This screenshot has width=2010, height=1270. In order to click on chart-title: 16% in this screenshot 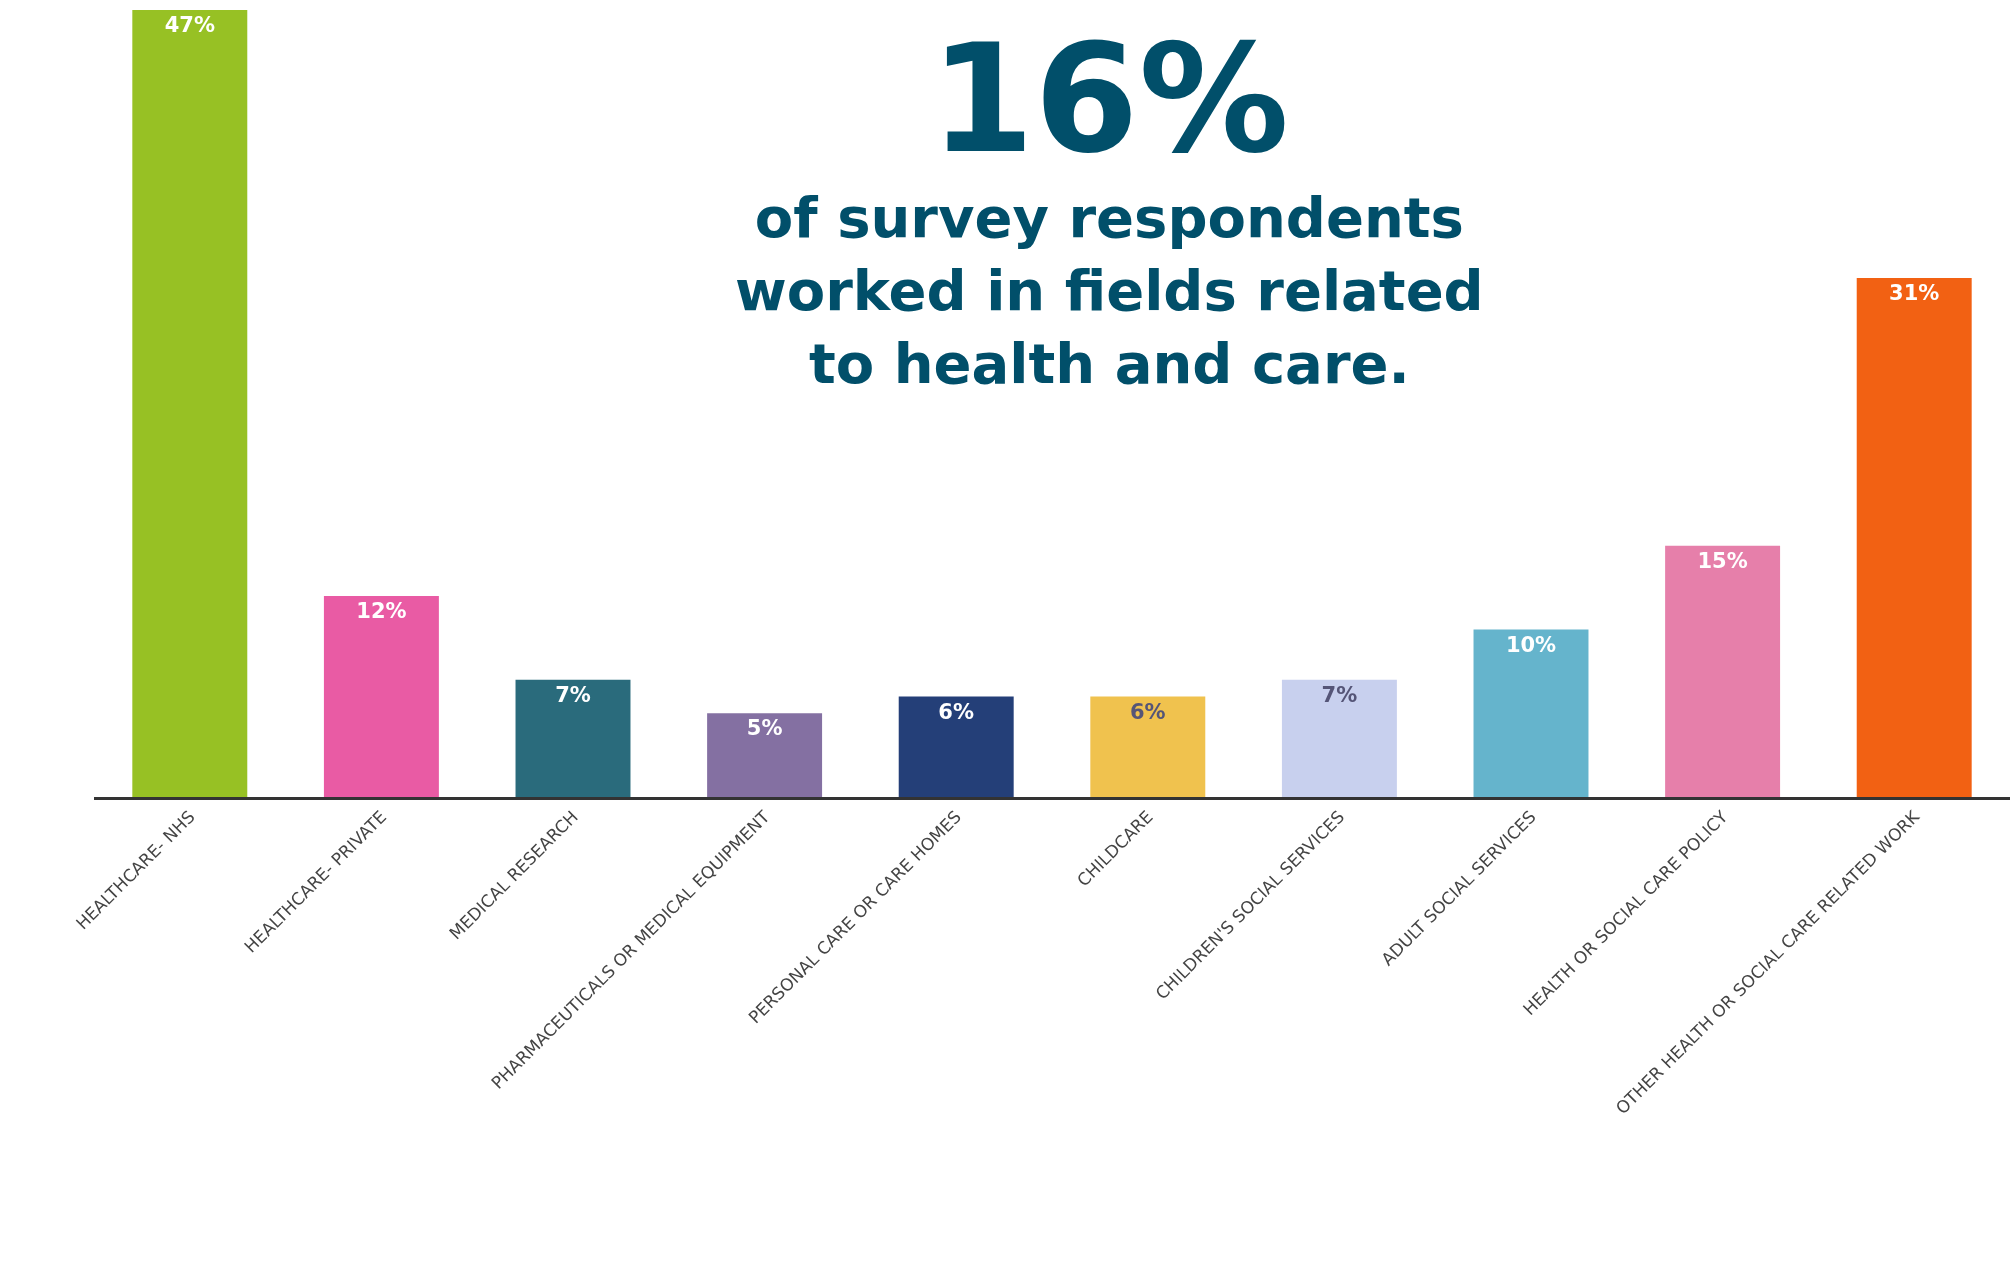, I will do `click(1110, 99)`.